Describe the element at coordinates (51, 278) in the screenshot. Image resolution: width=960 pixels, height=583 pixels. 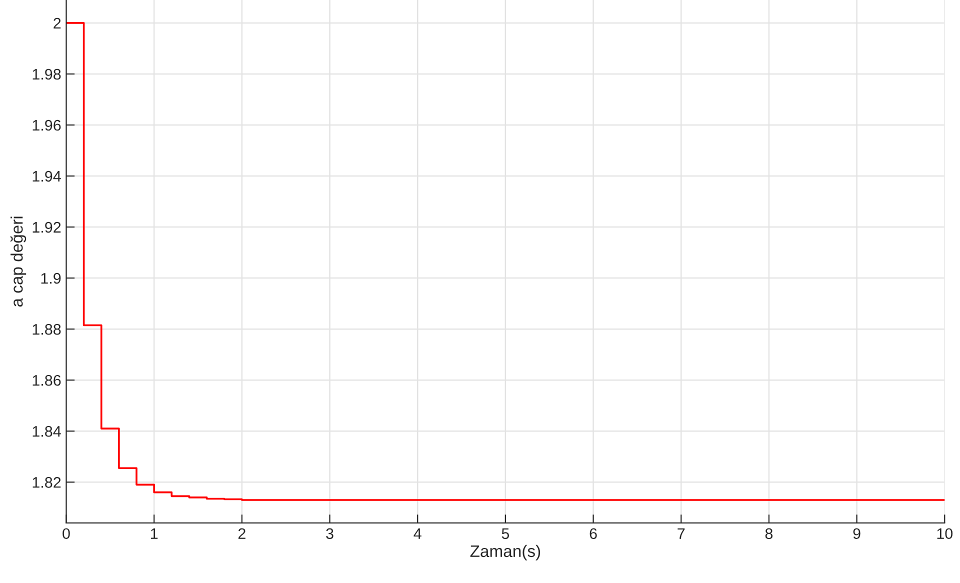
I see `y-tick-label: 1.9` at that location.